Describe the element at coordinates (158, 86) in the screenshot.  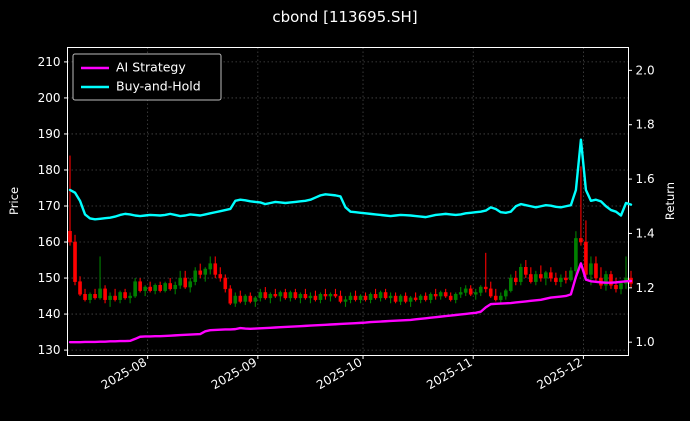
I see `legend-label-1: Buy-and-Hold` at that location.